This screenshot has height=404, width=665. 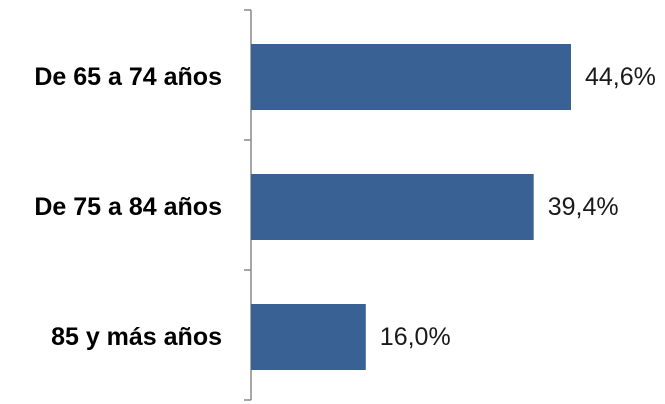 What do you see at coordinates (136, 337) in the screenshot?
I see `category-label: 85 y más años` at bounding box center [136, 337].